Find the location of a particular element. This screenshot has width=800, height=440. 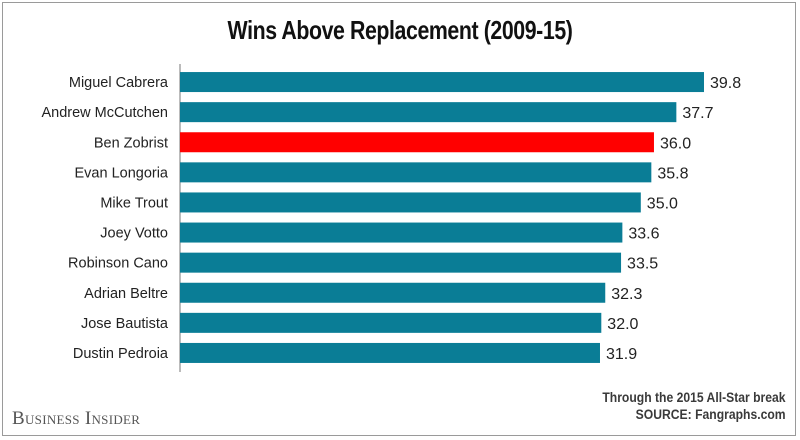

bar-andrew-mccutchen is located at coordinates (428, 112).